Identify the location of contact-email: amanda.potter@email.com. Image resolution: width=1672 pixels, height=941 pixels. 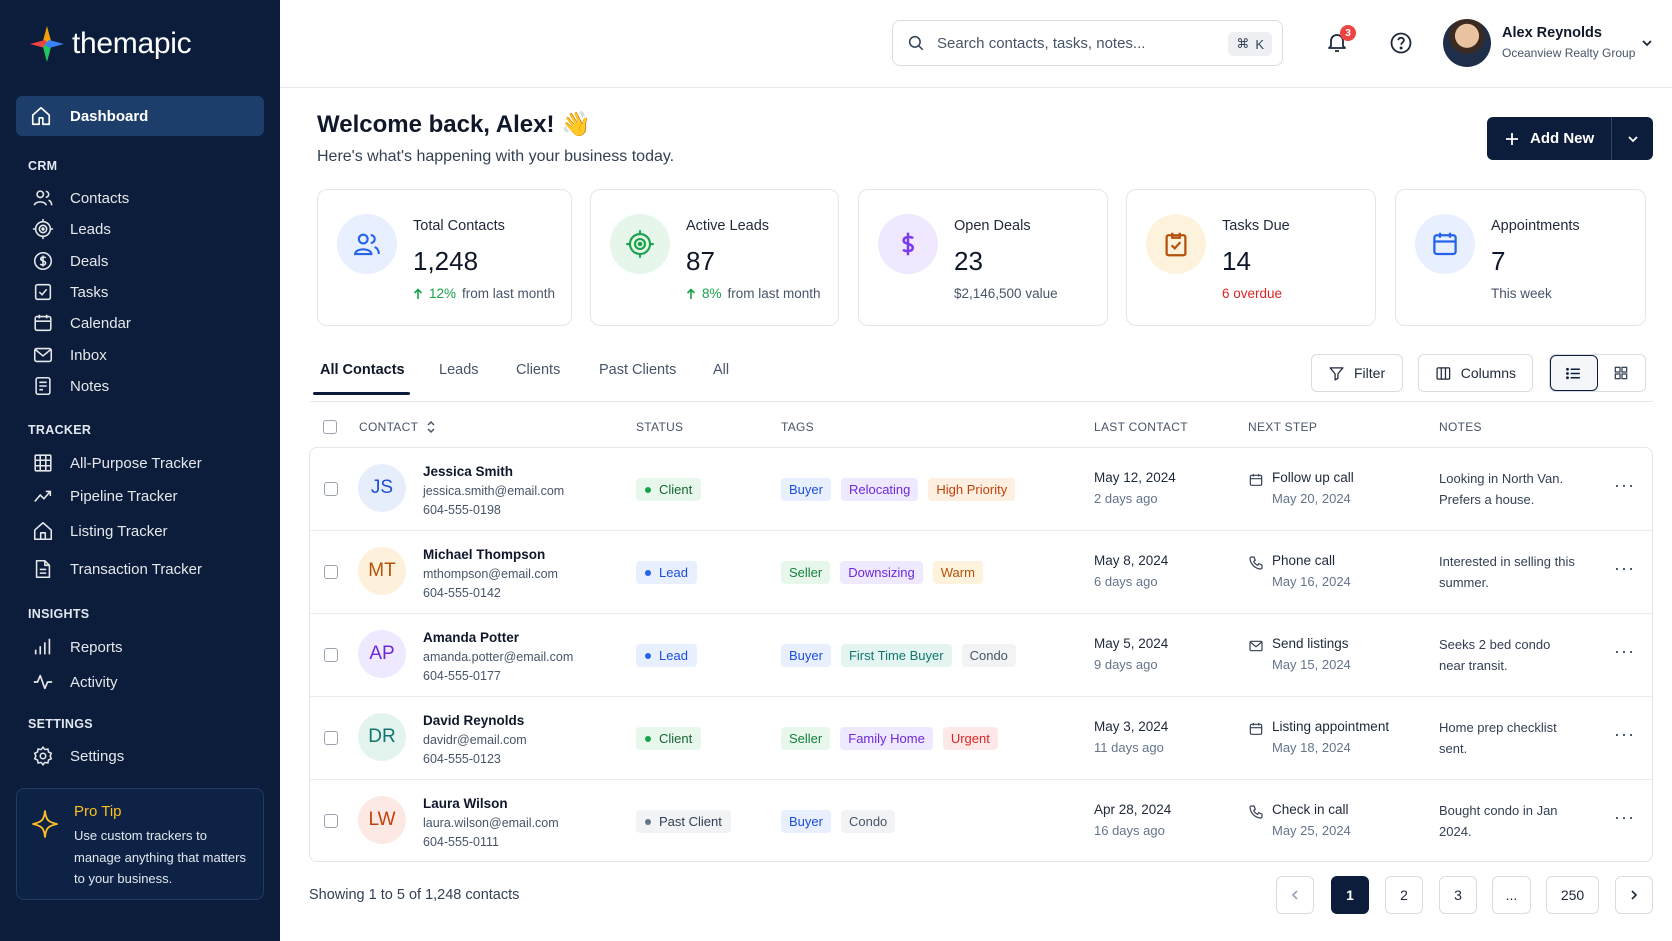
(498, 657).